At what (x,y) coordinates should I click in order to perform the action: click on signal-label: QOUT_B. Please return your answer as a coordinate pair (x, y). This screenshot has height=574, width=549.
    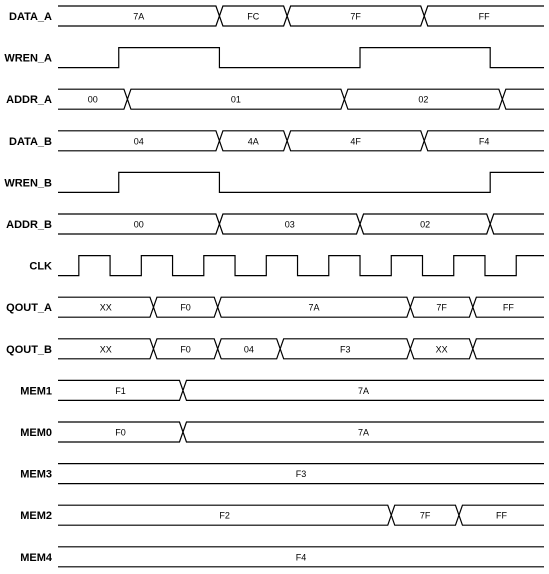
    Looking at the image, I should click on (29, 350).